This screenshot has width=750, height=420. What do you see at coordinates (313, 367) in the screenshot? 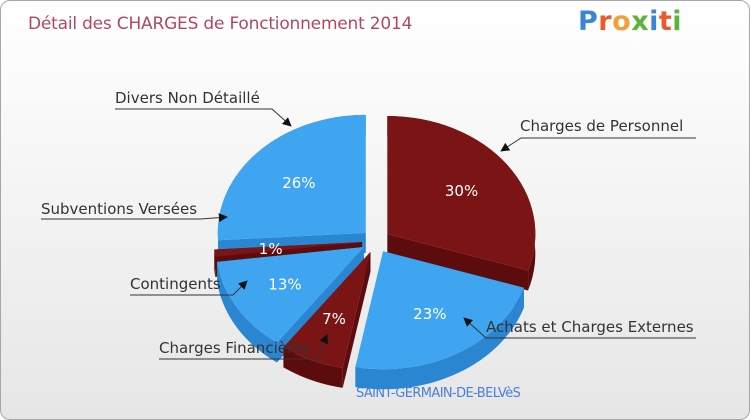
I see `slice-charges-financieres-side` at bounding box center [313, 367].